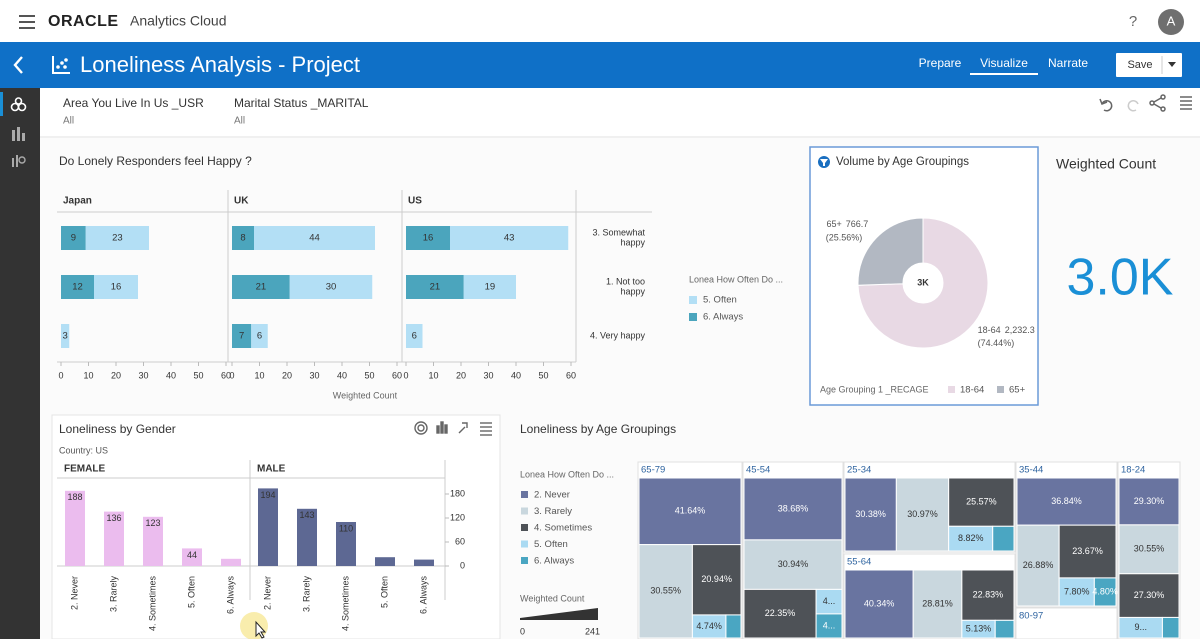 The height and width of the screenshot is (639, 1200). I want to click on tab: Prepare, so click(940, 63).